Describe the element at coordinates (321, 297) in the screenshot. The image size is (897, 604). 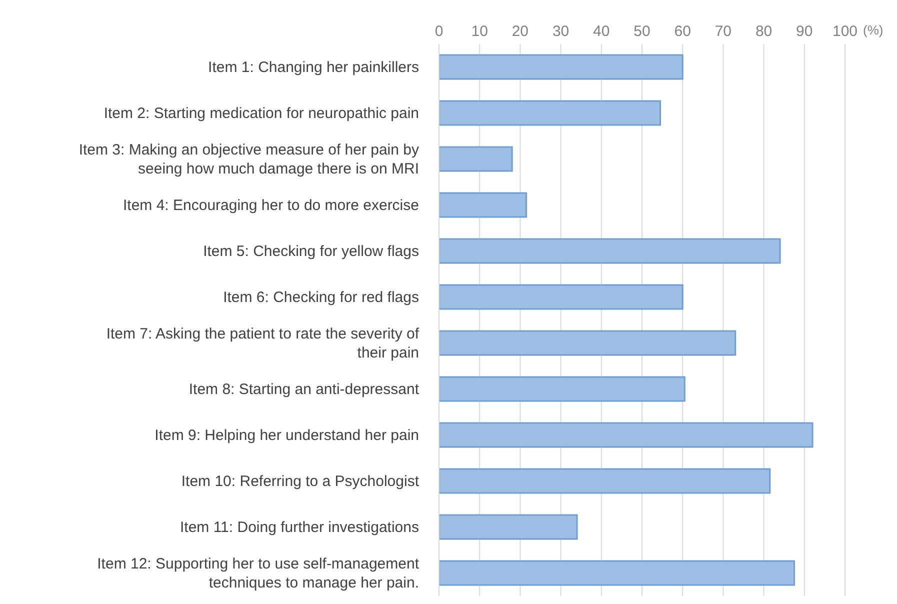
I see `y-tick-label: Item 6: Checking for red flags` at that location.